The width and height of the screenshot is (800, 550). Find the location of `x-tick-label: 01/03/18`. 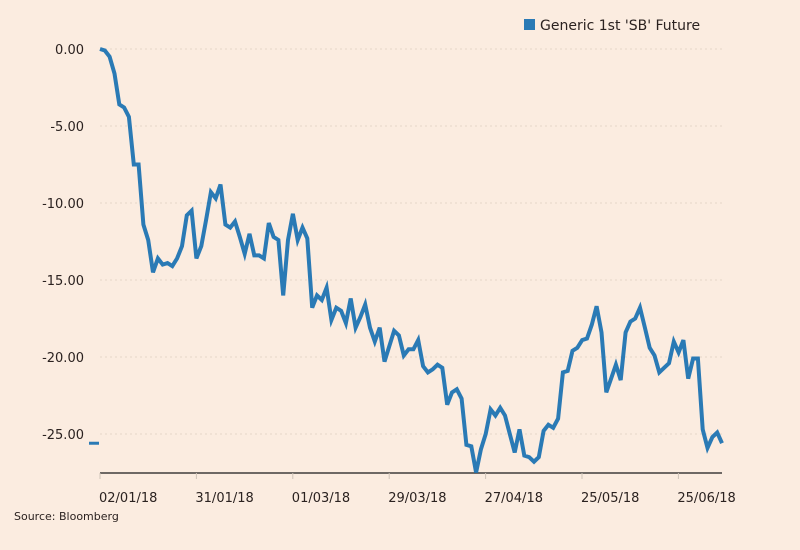

x-tick-label: 01/03/18 is located at coordinates (321, 498).